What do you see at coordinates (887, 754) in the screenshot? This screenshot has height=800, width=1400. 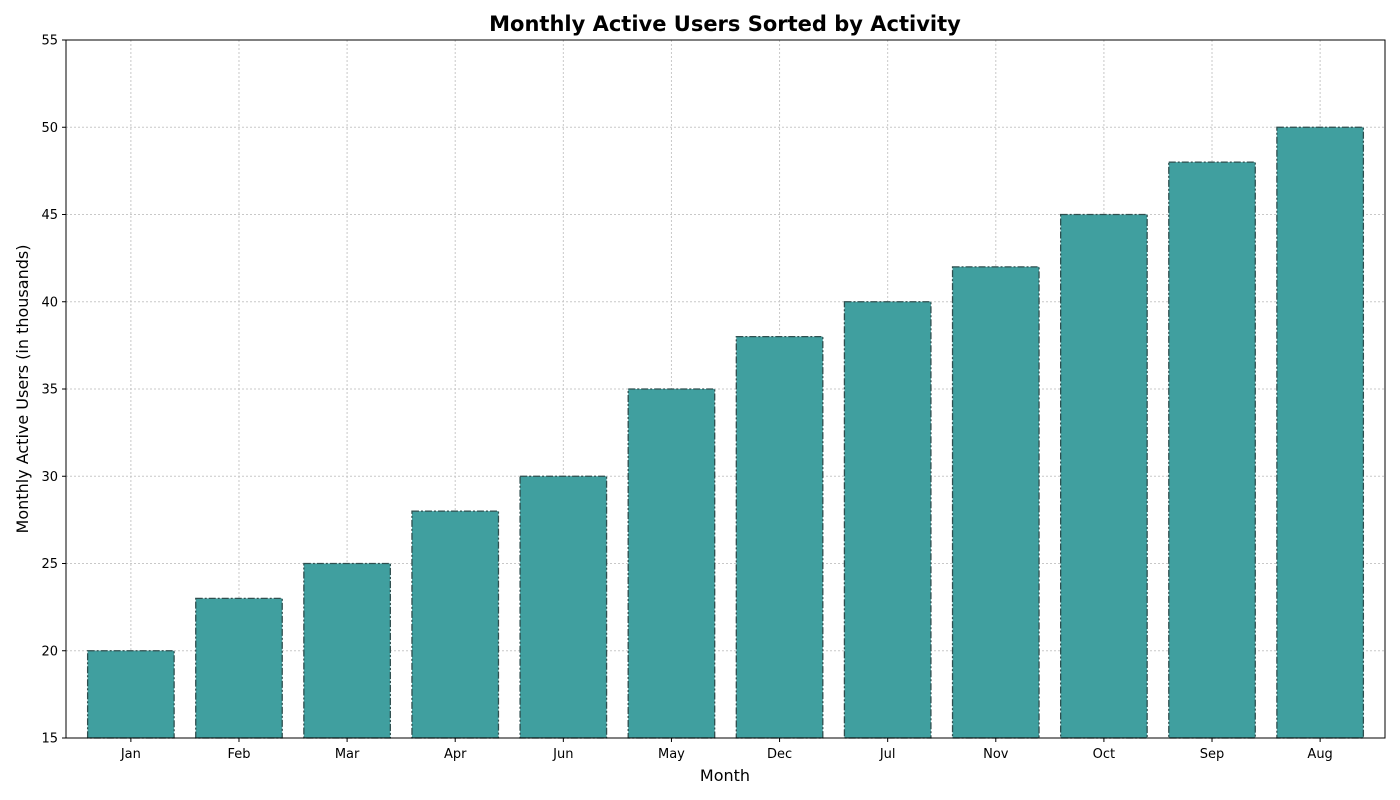 I see `x-tick-label-jul: Jul` at bounding box center [887, 754].